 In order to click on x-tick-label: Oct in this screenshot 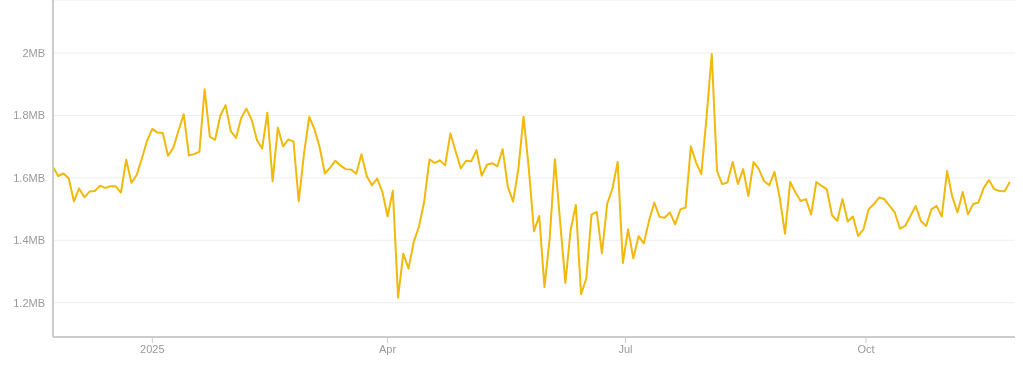, I will do `click(866, 348)`.